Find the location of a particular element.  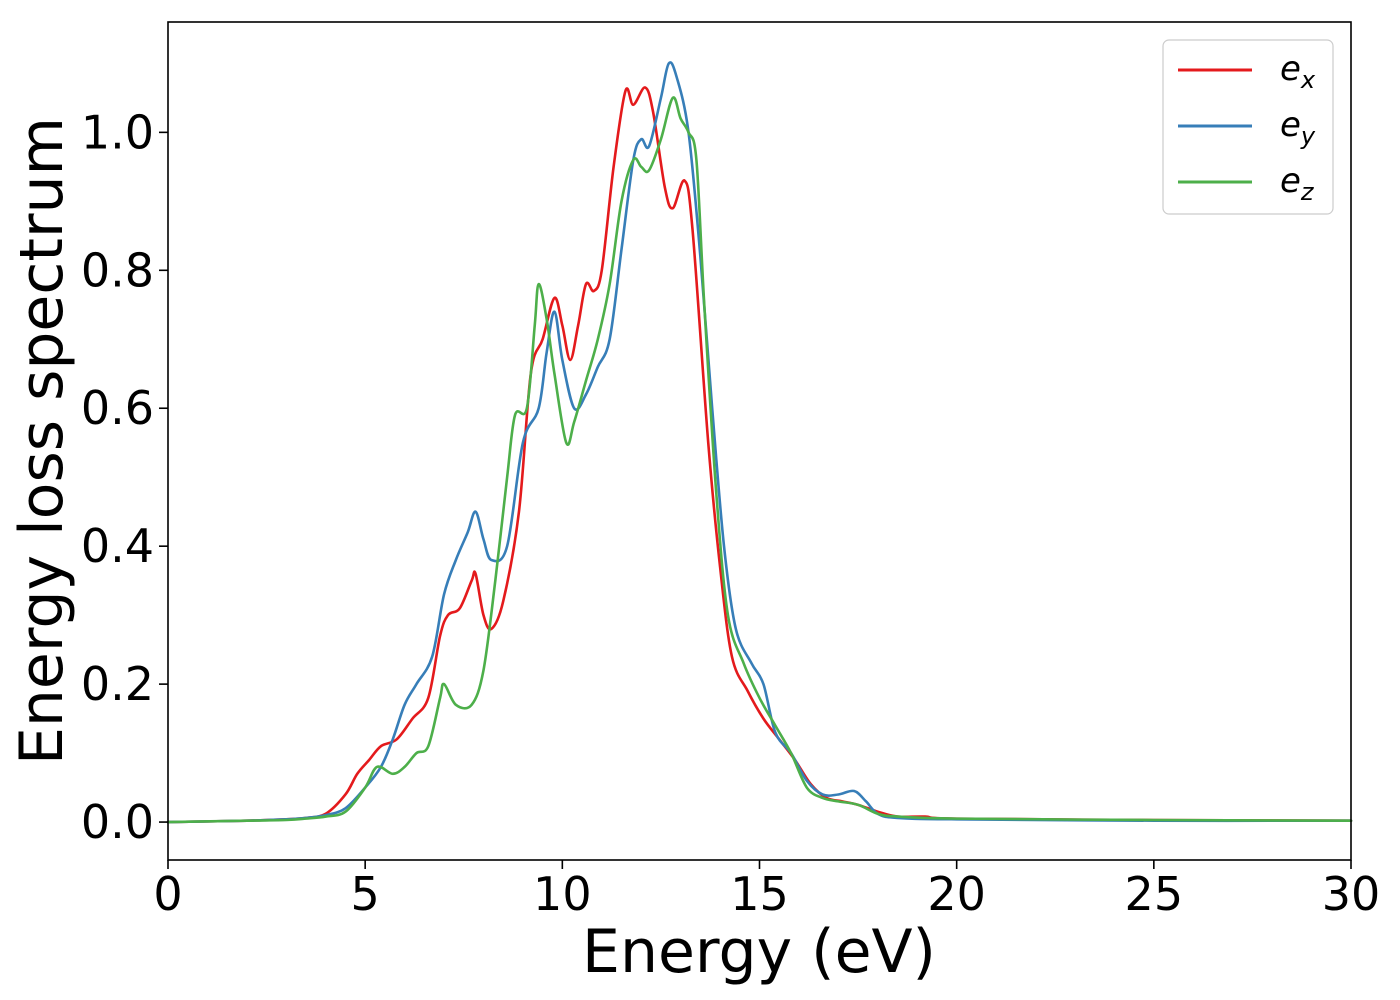

y-tick-label: 1.0 is located at coordinates (117, 132).